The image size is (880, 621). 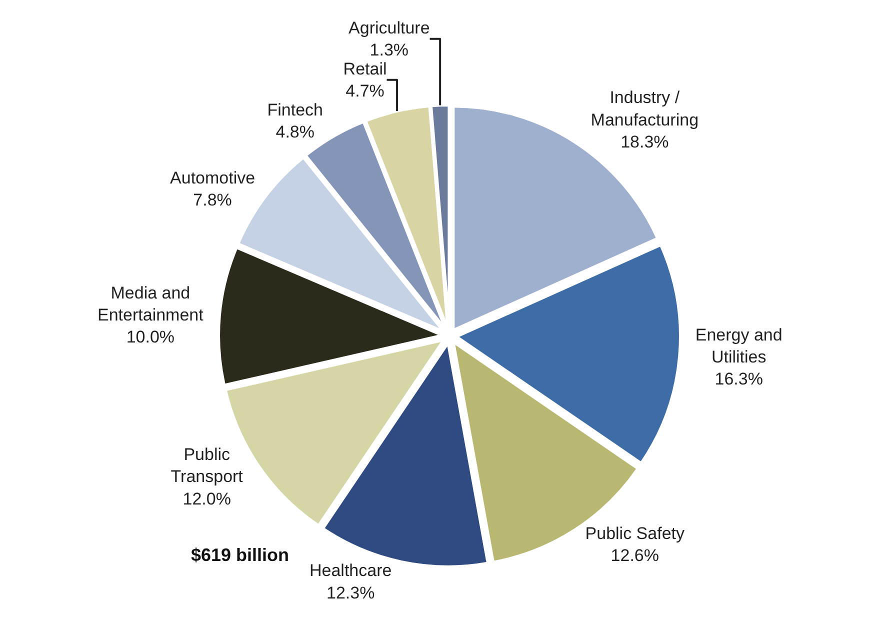 I want to click on data-label: 1.3%, so click(x=389, y=50).